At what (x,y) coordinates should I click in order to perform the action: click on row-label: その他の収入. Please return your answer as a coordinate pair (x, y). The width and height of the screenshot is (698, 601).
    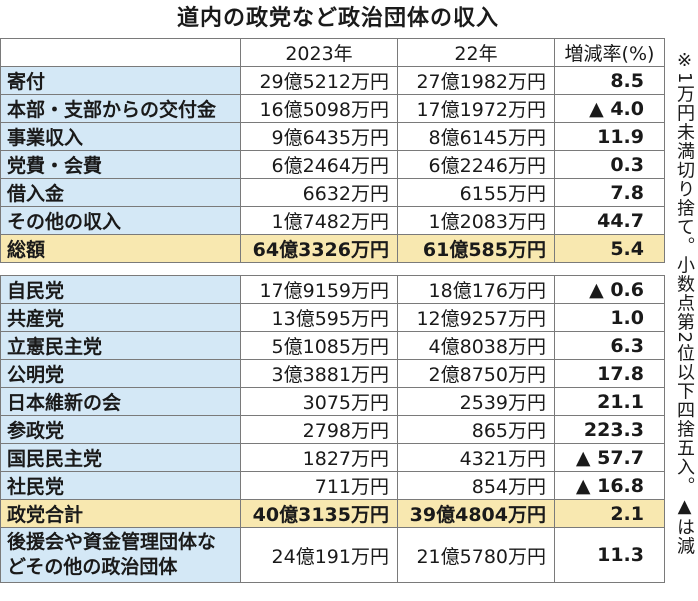
    Looking at the image, I should click on (120, 220).